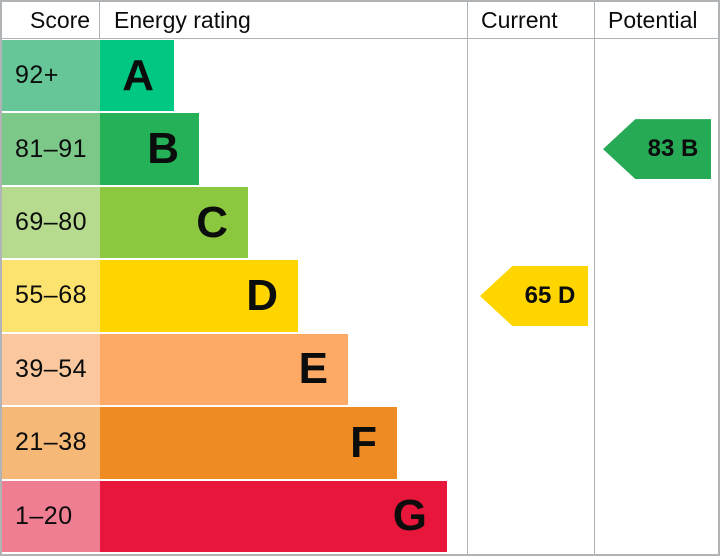 The image size is (720, 556). I want to click on epc-band-row-b: 81–91 B 83 B, so click(360, 149).